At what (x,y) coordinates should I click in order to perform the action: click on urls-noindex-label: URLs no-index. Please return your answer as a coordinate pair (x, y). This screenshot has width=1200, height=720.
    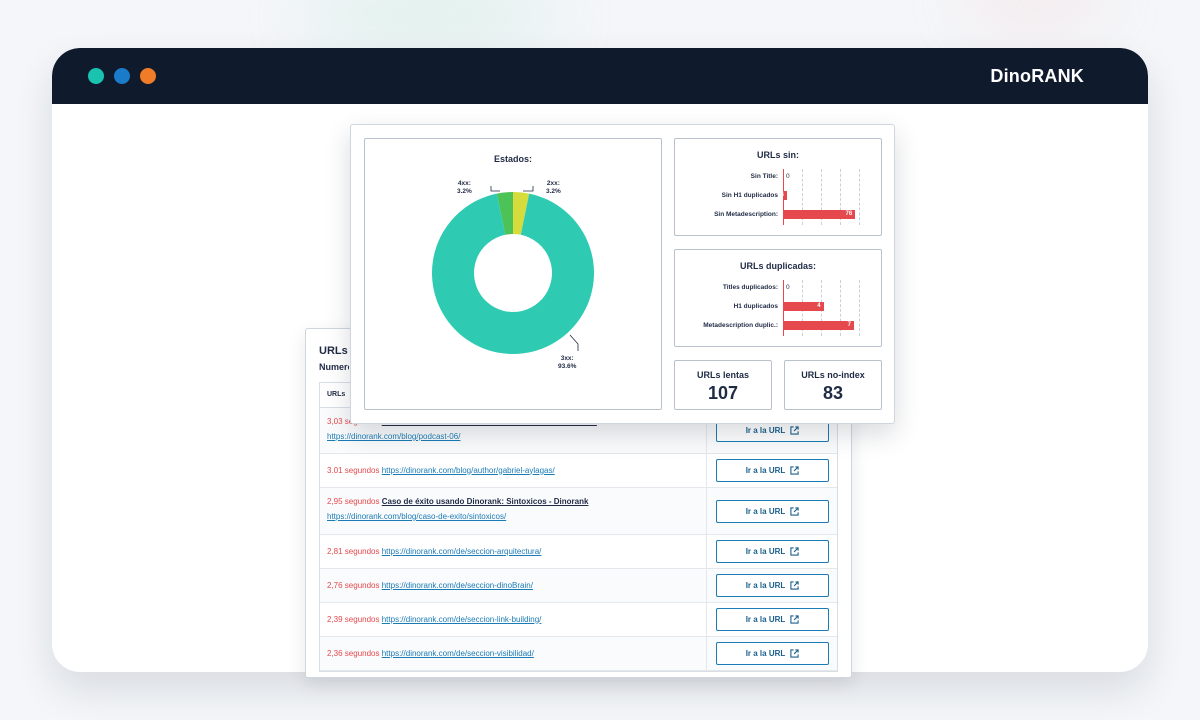
    Looking at the image, I should click on (833, 375).